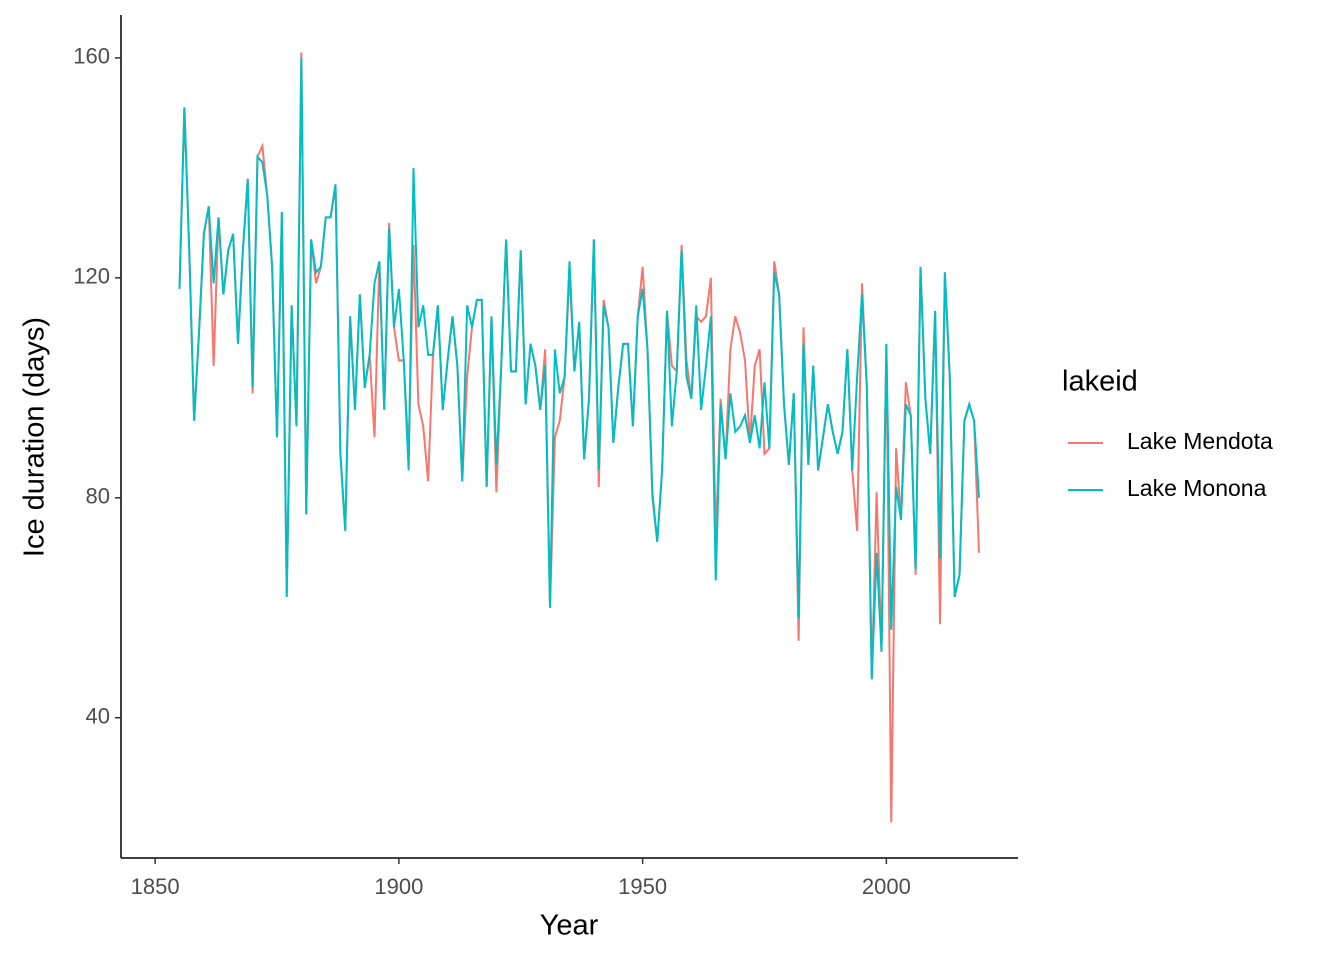 The image size is (1344, 960). What do you see at coordinates (91, 276) in the screenshot?
I see `y-tick-label: 120` at bounding box center [91, 276].